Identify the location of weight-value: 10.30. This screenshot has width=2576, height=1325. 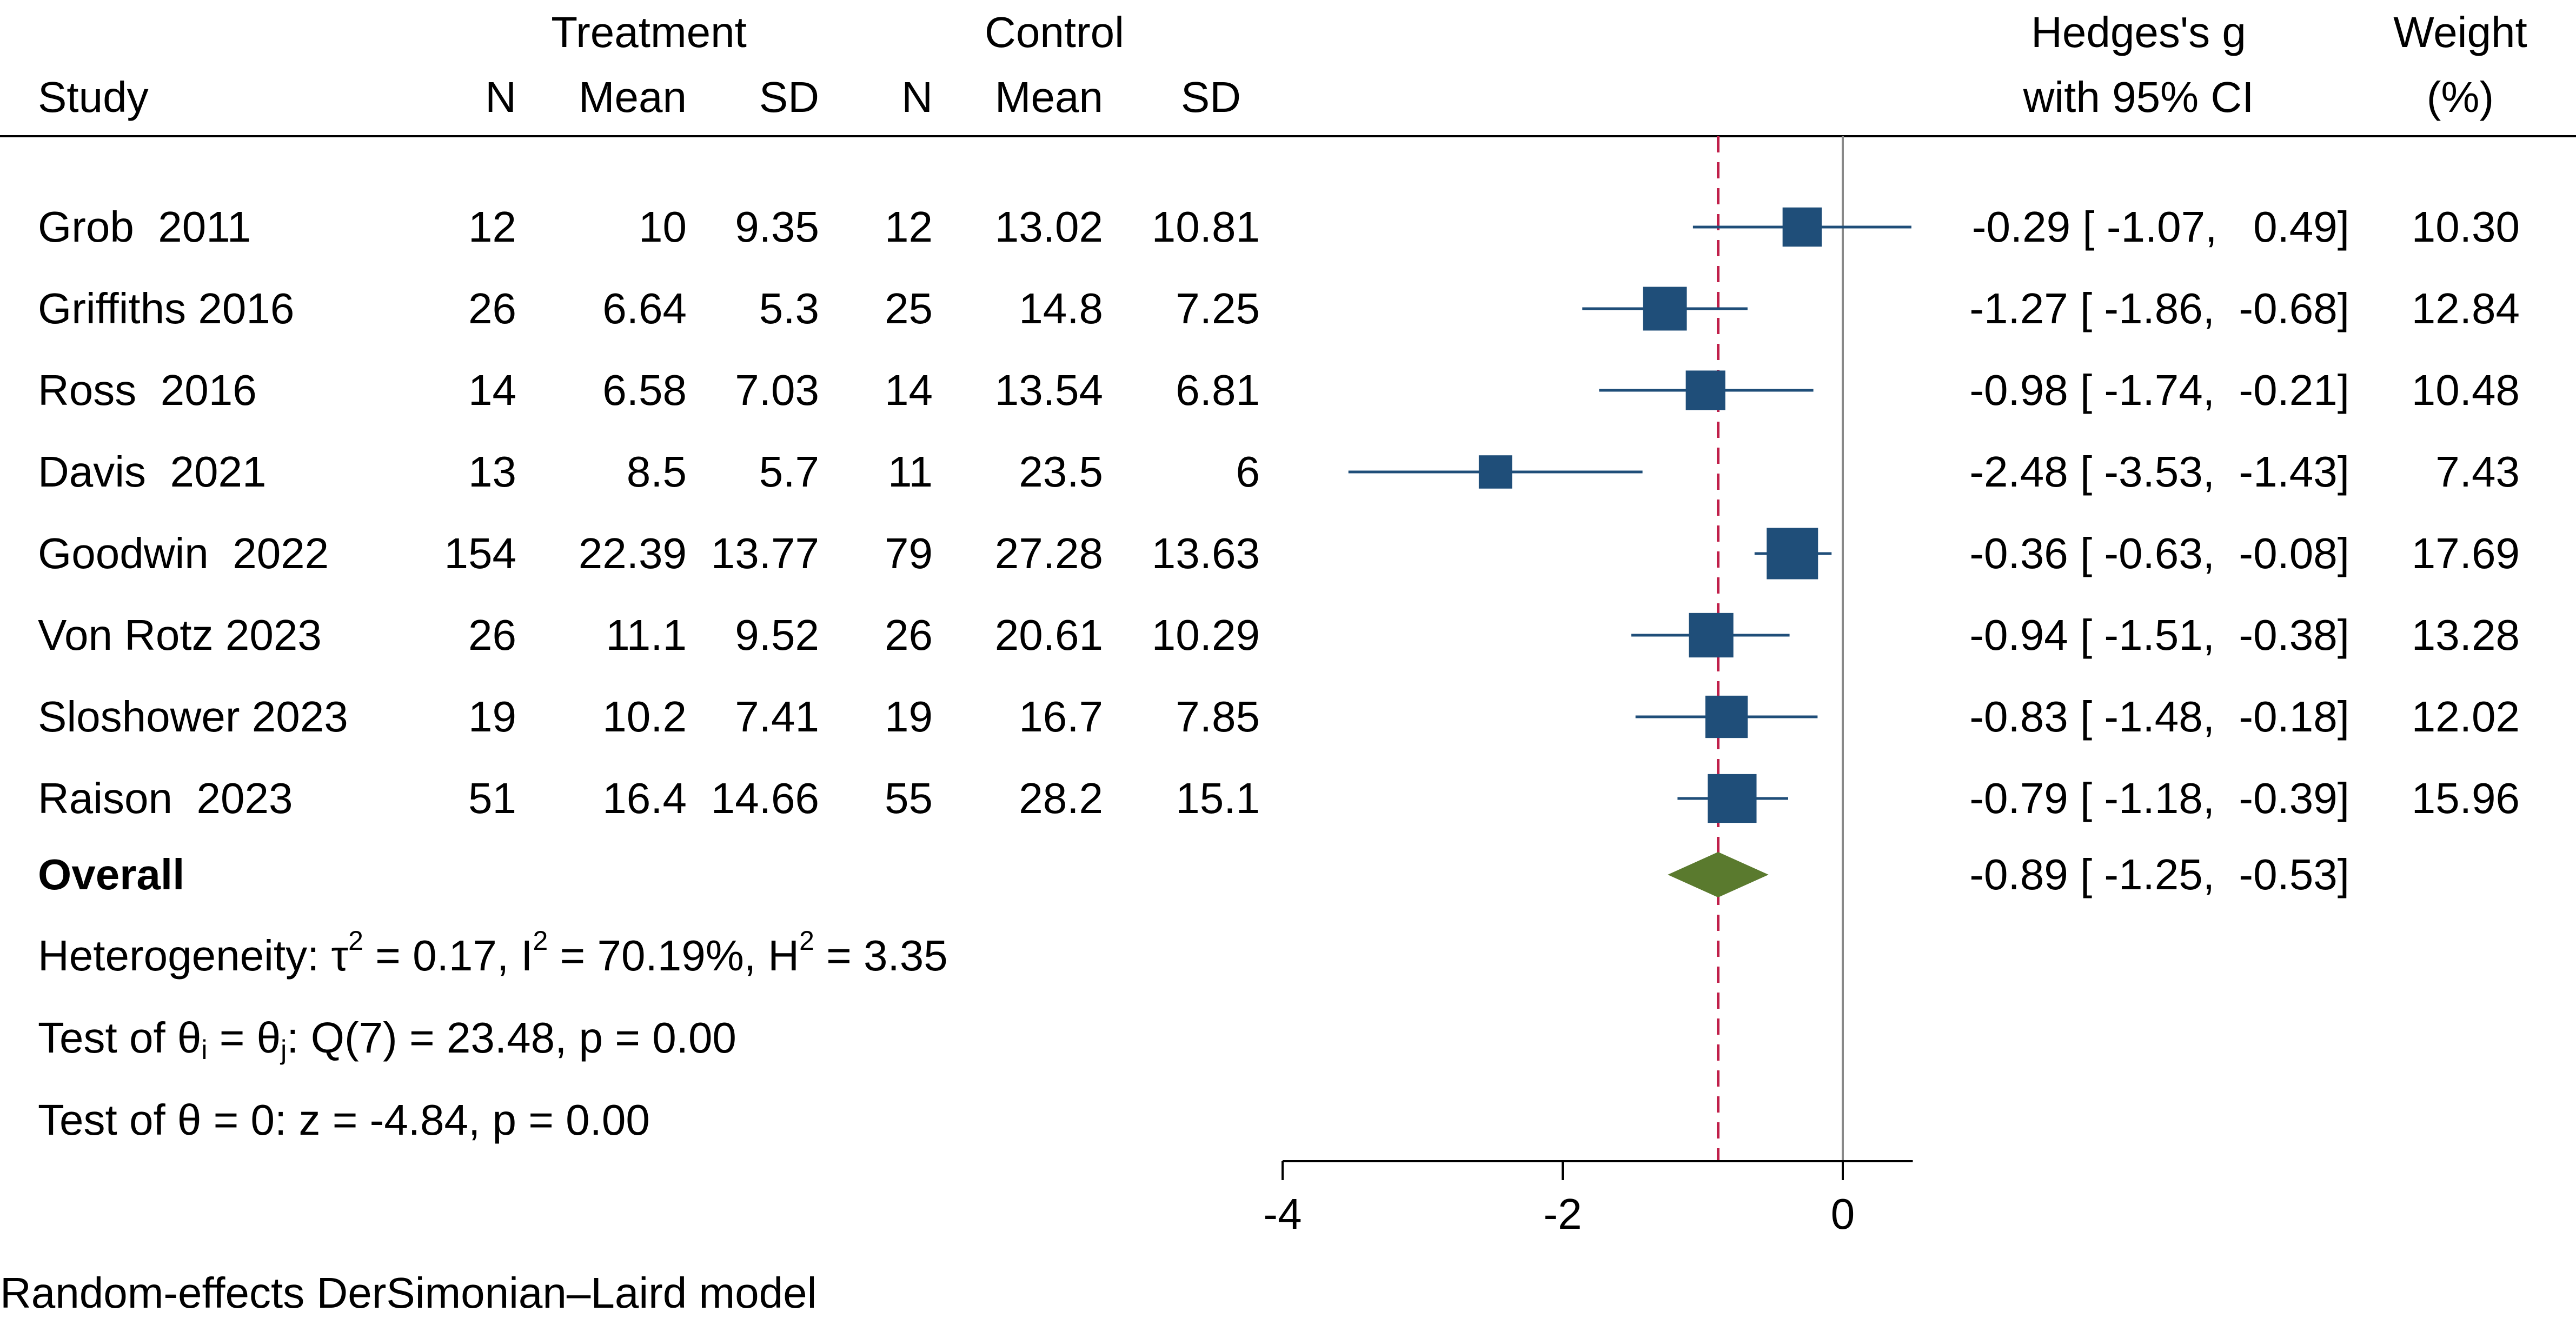
(2465, 227).